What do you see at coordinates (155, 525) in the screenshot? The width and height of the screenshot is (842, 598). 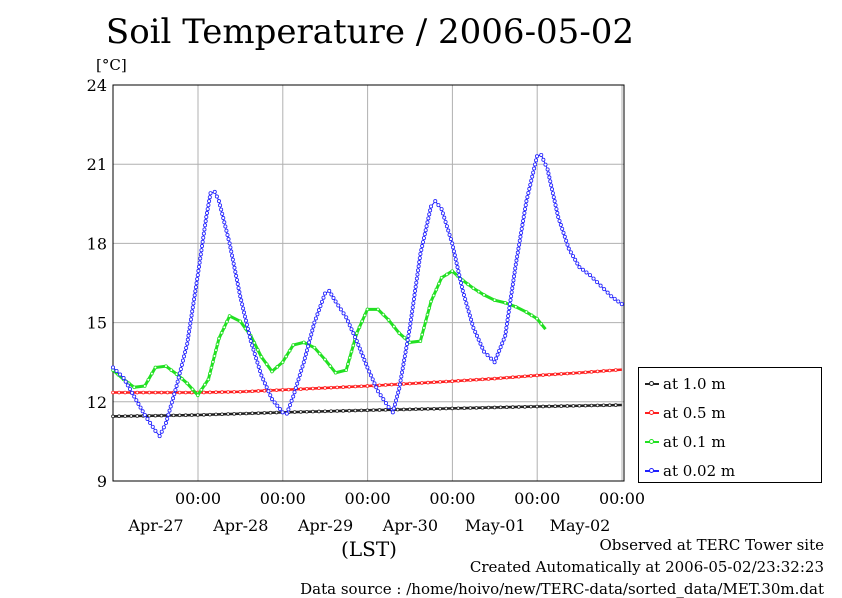 I see `x-tick-date: Apr-27` at bounding box center [155, 525].